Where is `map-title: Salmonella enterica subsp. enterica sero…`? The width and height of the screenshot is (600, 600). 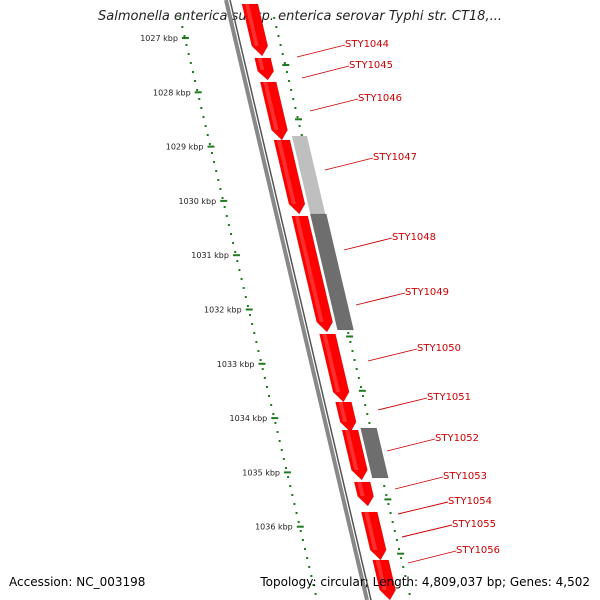 map-title: Salmonella enterica subsp. enterica sero… is located at coordinates (300, 16).